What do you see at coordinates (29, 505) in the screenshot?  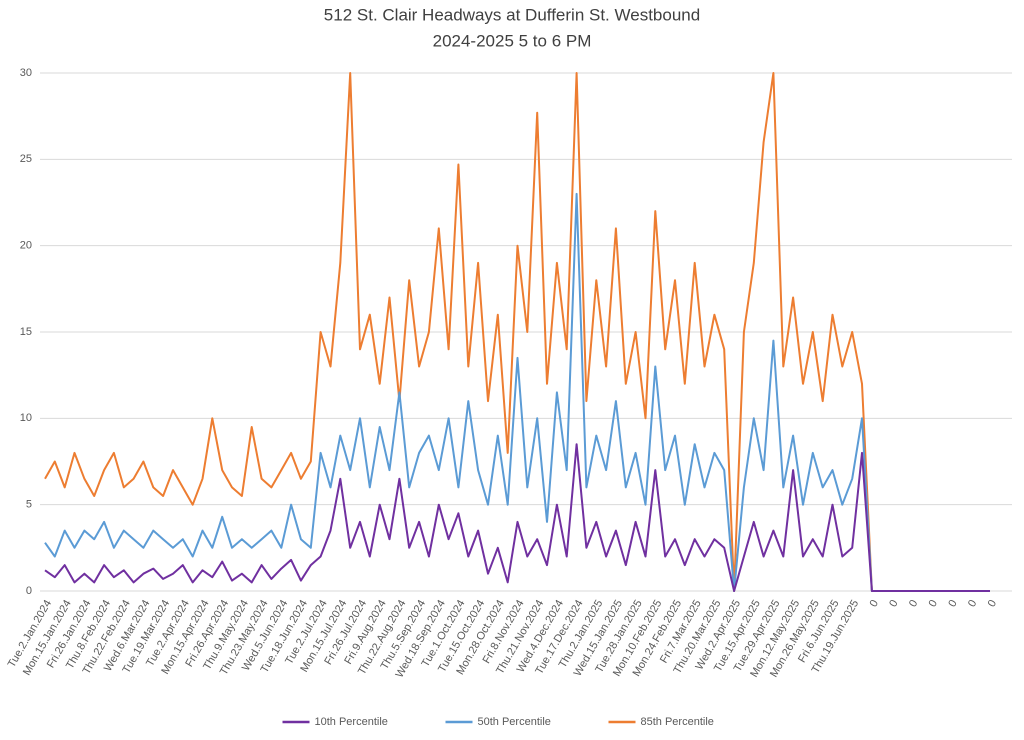 I see `y-tick-label: 5` at bounding box center [29, 505].